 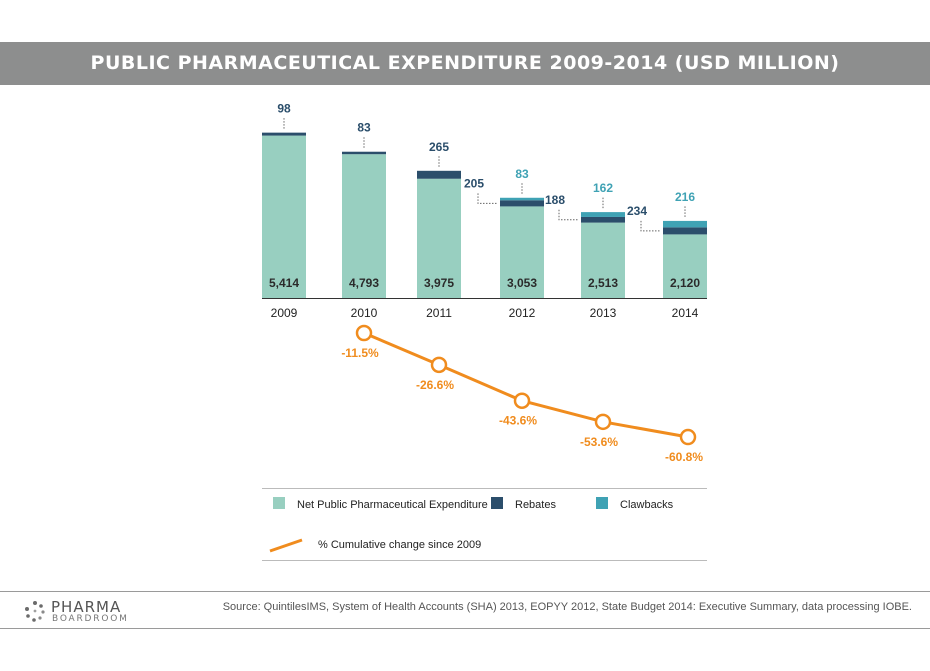 What do you see at coordinates (518, 421) in the screenshot?
I see `line-value-label: -43.6%` at bounding box center [518, 421].